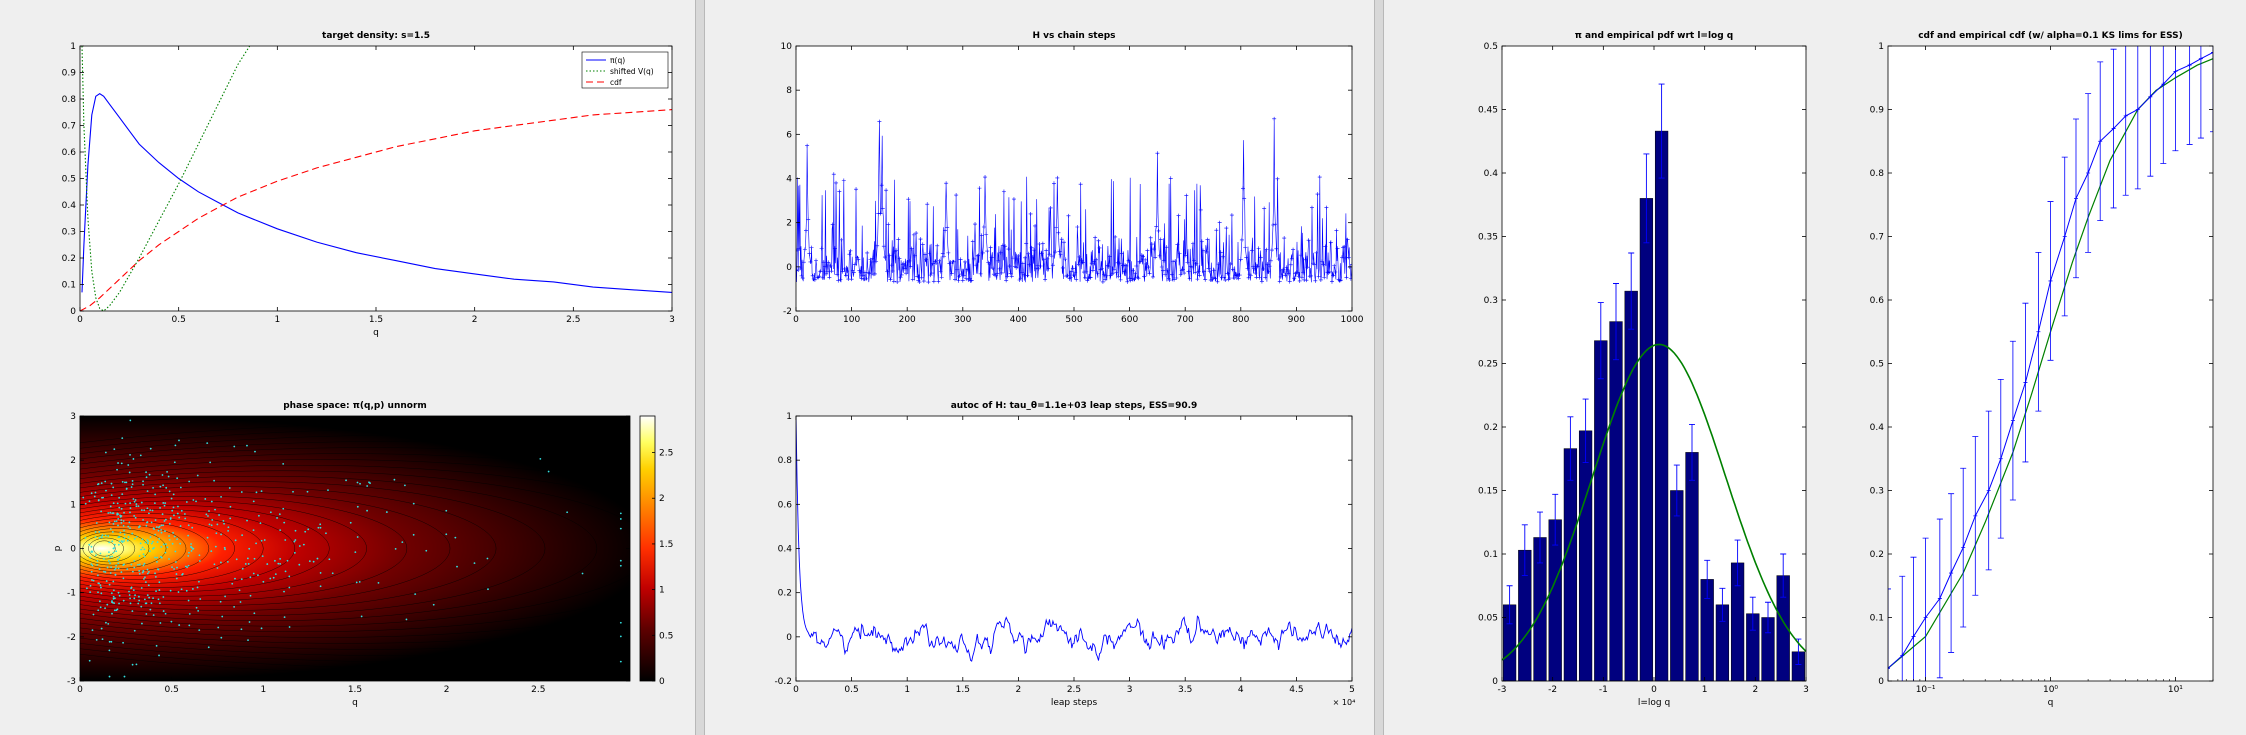 Image resolution: width=2246 pixels, height=735 pixels. What do you see at coordinates (1296, 320) in the screenshot?
I see `h-vs-steps-xtick-label: 900` at bounding box center [1296, 320].